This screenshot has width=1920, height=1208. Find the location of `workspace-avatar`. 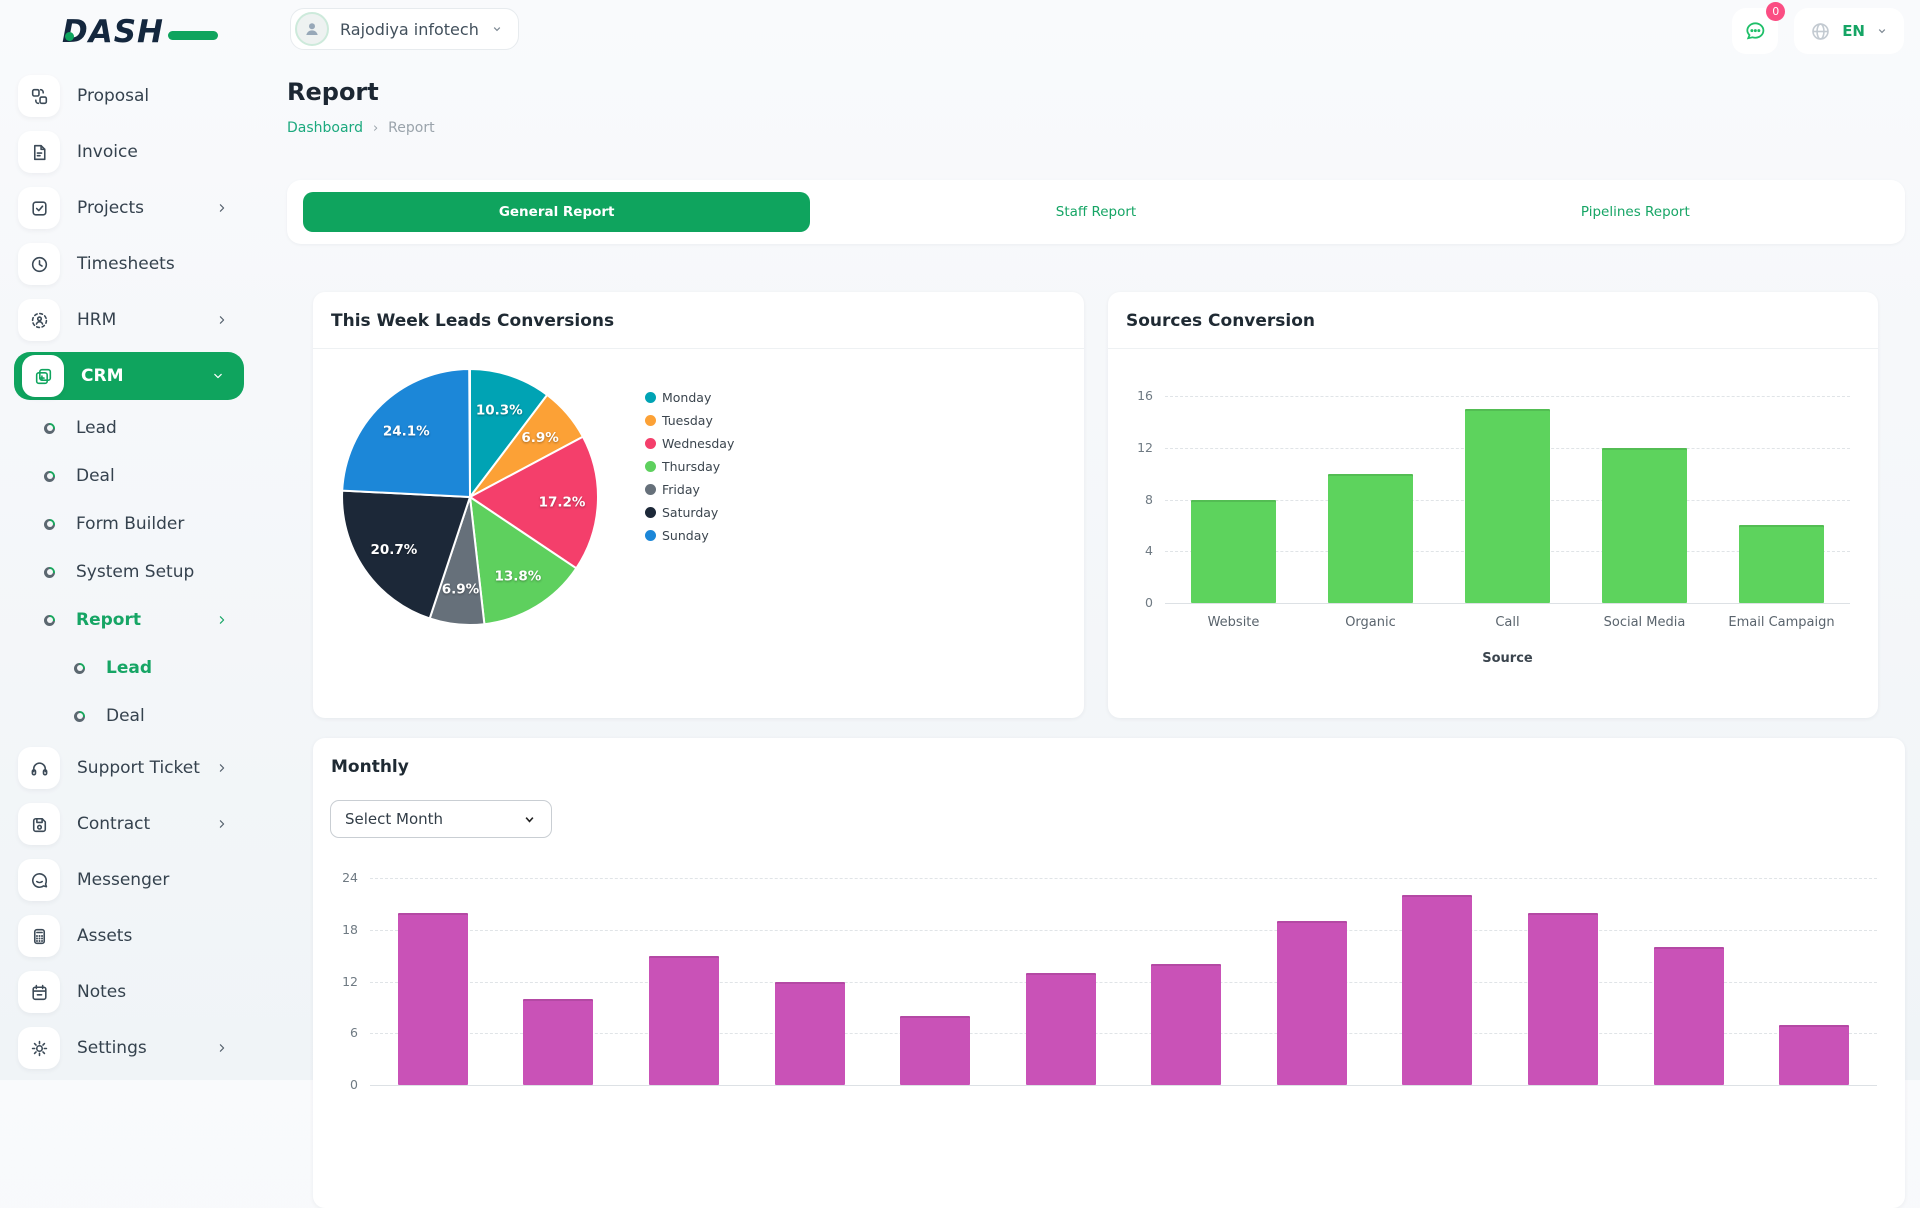

workspace-avatar is located at coordinates (312, 29).